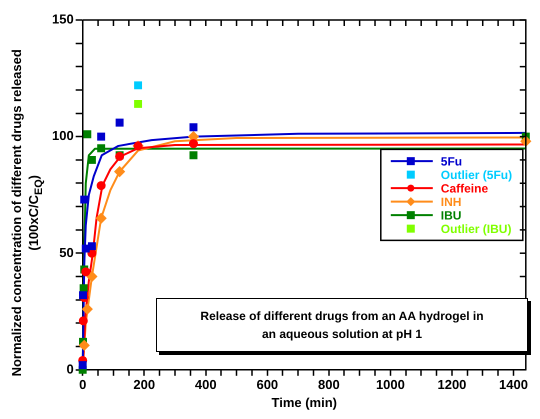  I want to click on y-tick-label: 100, so click(63, 136).